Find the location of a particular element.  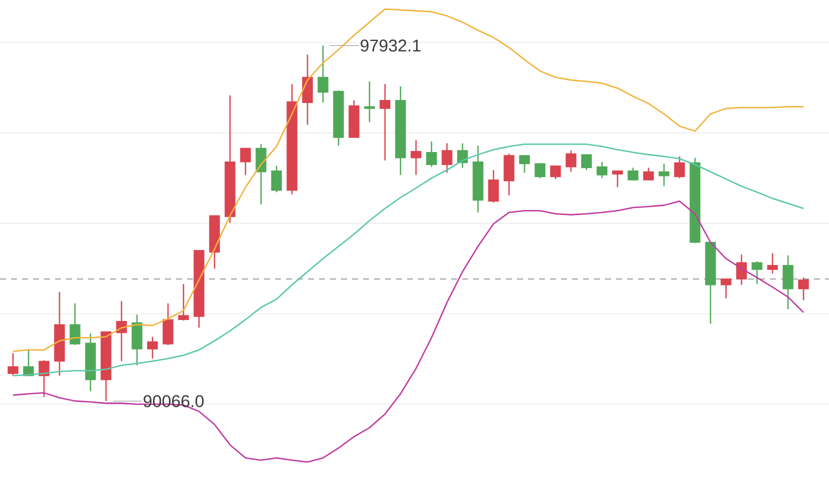

annotation: 97932.1 is located at coordinates (390, 46).